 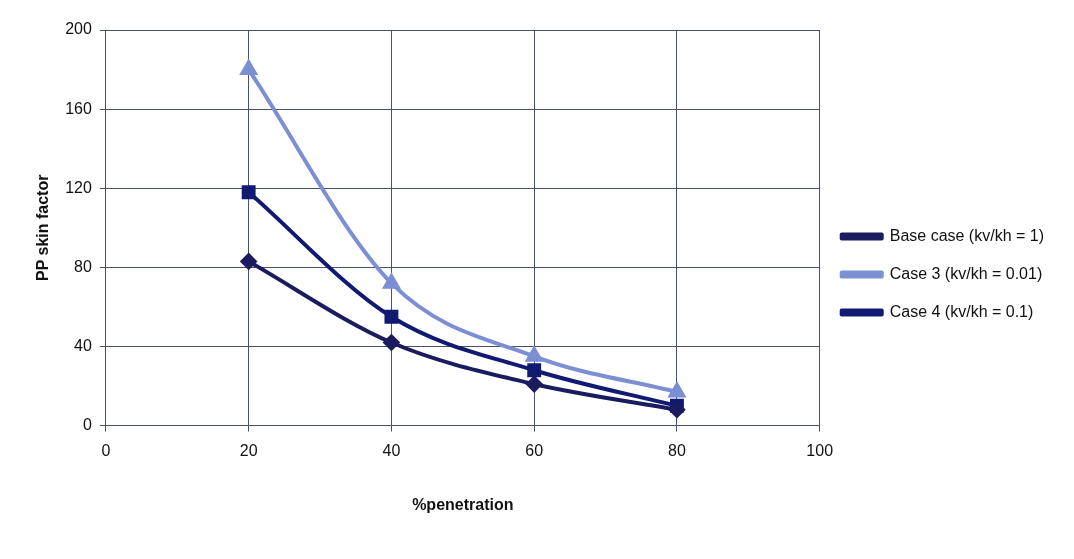 I want to click on y-tick-label: 120, so click(x=78, y=187).